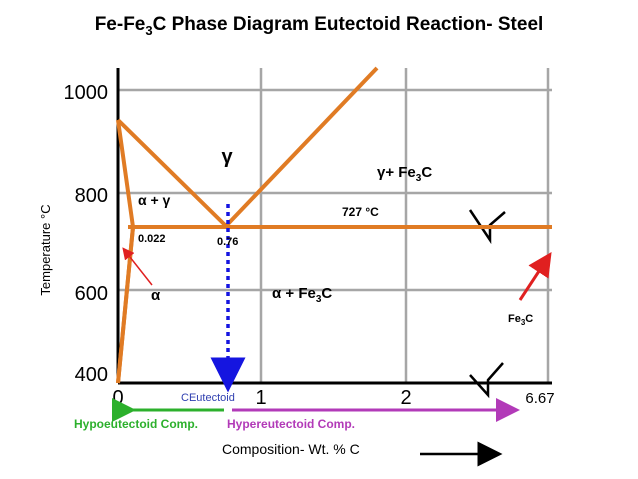  Describe the element at coordinates (319, 299) in the screenshot. I see `label-alpha-fe3c-sub: 3` at that location.